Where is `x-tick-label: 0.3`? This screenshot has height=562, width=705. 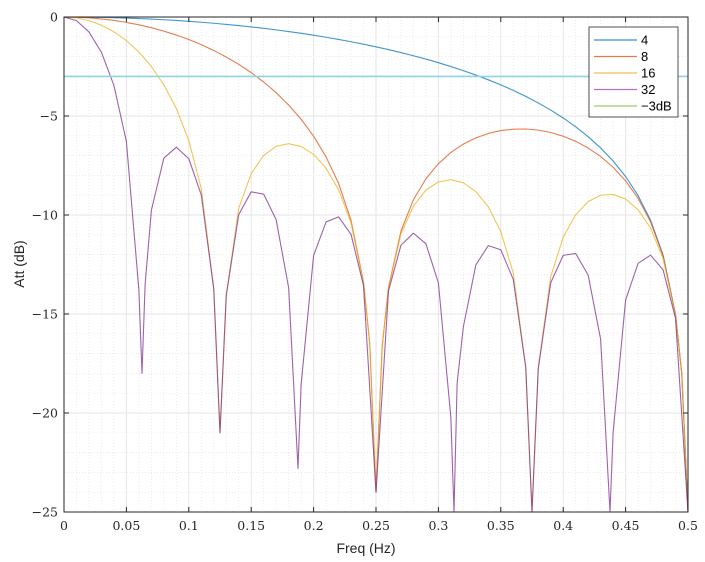
x-tick-label: 0.3 is located at coordinates (438, 525).